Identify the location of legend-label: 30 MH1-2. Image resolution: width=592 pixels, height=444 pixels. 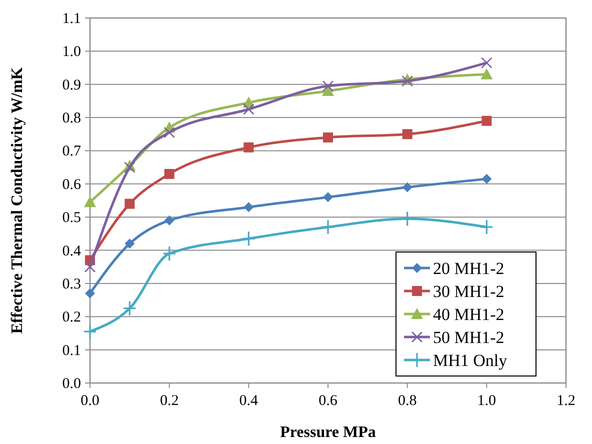
(468, 291).